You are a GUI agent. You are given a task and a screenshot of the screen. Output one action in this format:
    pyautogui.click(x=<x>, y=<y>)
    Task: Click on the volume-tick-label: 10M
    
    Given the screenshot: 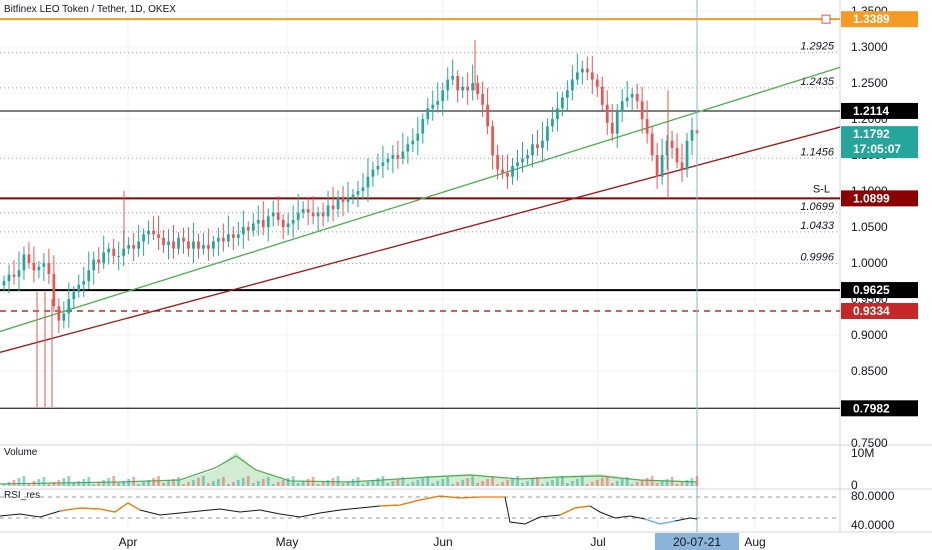 What is the action you would take?
    pyautogui.click(x=862, y=453)
    